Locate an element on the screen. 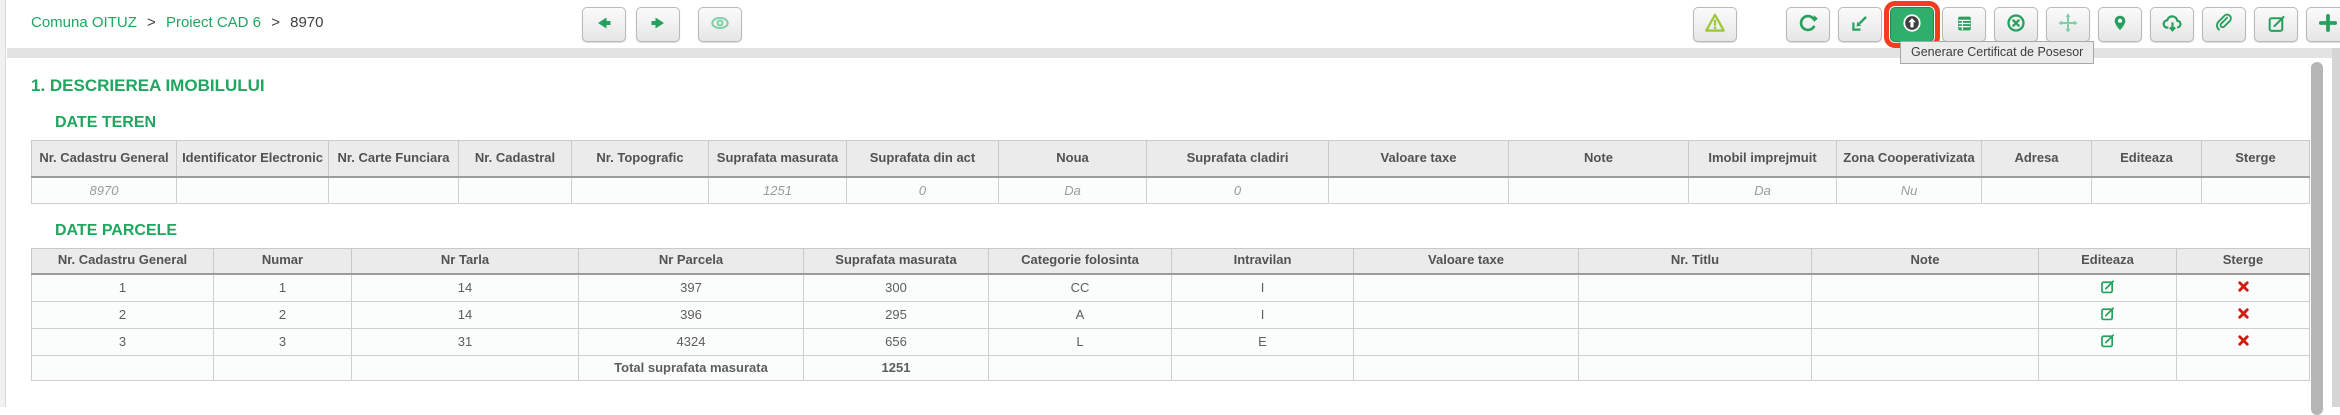  table-view-button is located at coordinates (1964, 24).